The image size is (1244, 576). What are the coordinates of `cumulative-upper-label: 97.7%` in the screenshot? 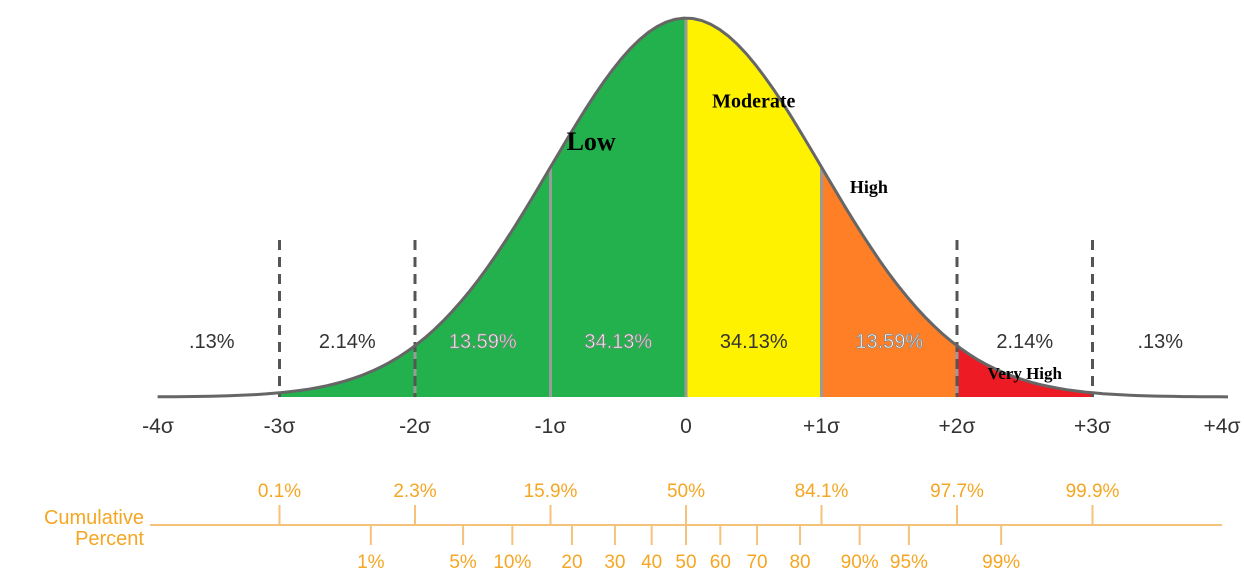 It's located at (957, 491).